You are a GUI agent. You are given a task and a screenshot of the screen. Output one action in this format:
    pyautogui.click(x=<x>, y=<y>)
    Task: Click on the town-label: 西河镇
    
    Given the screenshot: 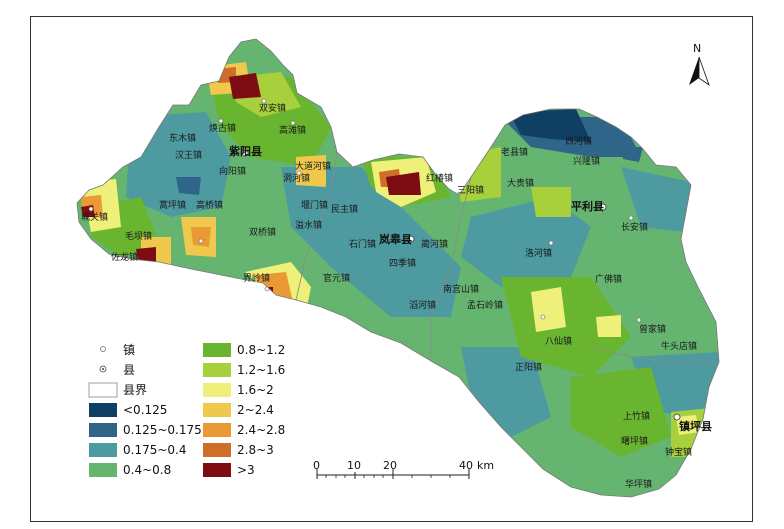 What is the action you would take?
    pyautogui.click(x=578, y=141)
    